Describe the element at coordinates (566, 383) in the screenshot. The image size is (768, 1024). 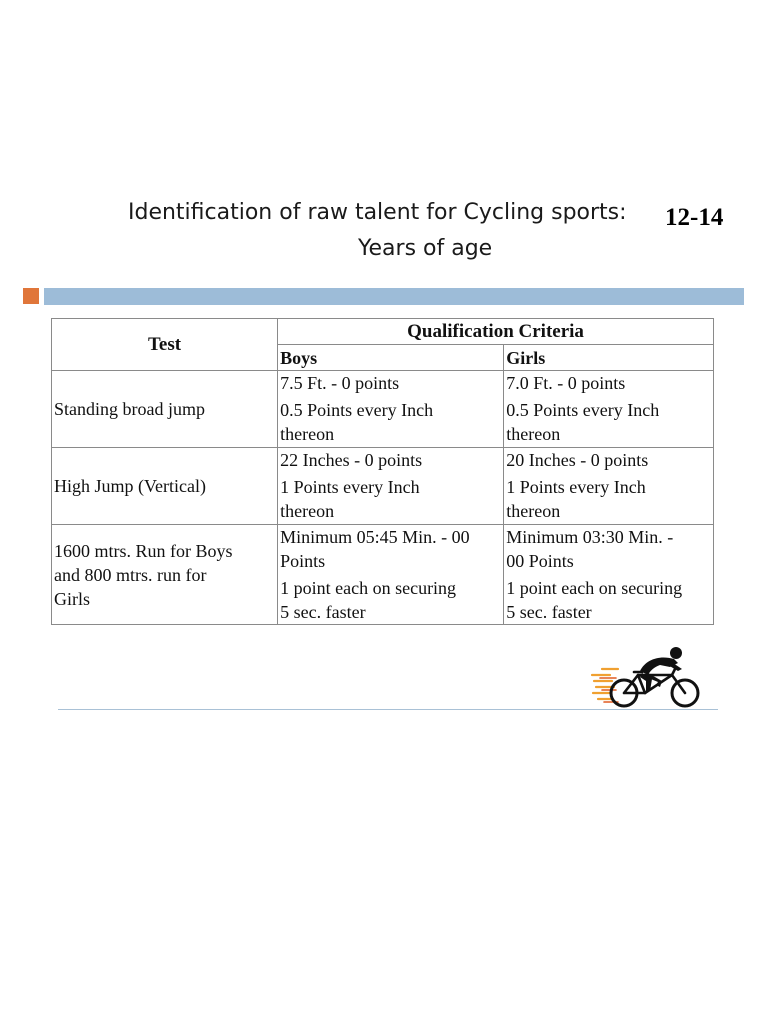
I see `criteria-line: 7.0 Ft. - 0 points` at that location.